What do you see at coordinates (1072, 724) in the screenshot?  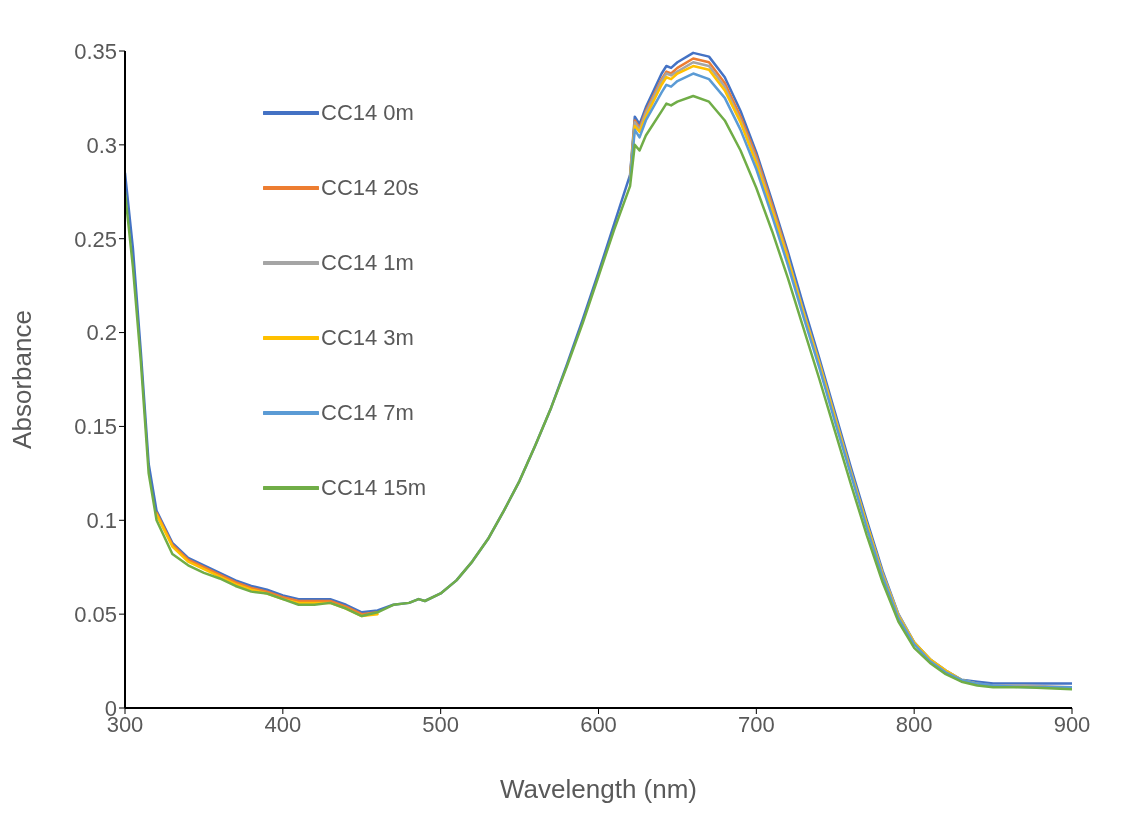 I see `x-tick-label: 900` at bounding box center [1072, 724].